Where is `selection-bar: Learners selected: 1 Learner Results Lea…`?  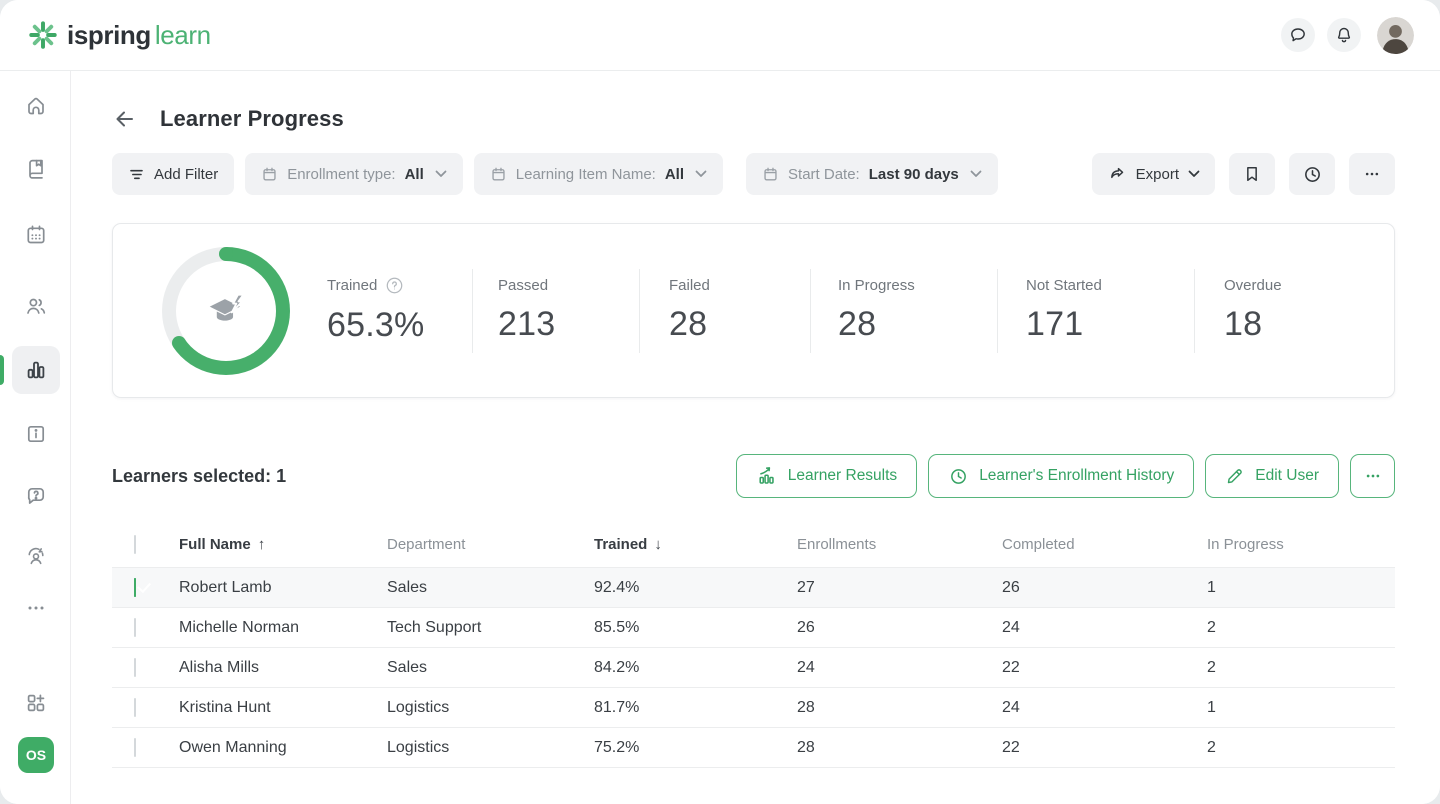 selection-bar: Learners selected: 1 Learner Results Lea… is located at coordinates (753, 476).